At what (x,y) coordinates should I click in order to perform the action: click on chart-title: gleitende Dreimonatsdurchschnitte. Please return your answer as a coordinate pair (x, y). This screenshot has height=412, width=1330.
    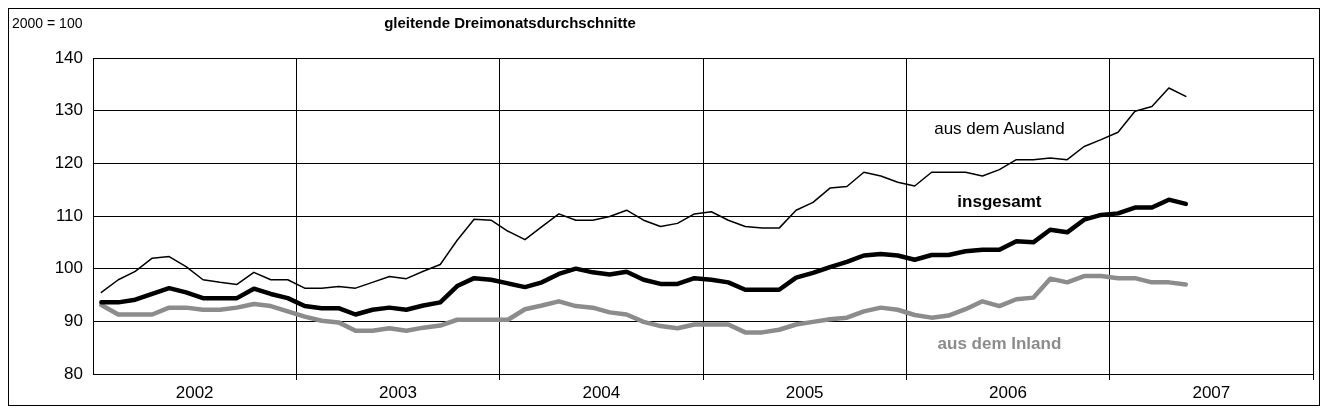
    Looking at the image, I should click on (510, 23).